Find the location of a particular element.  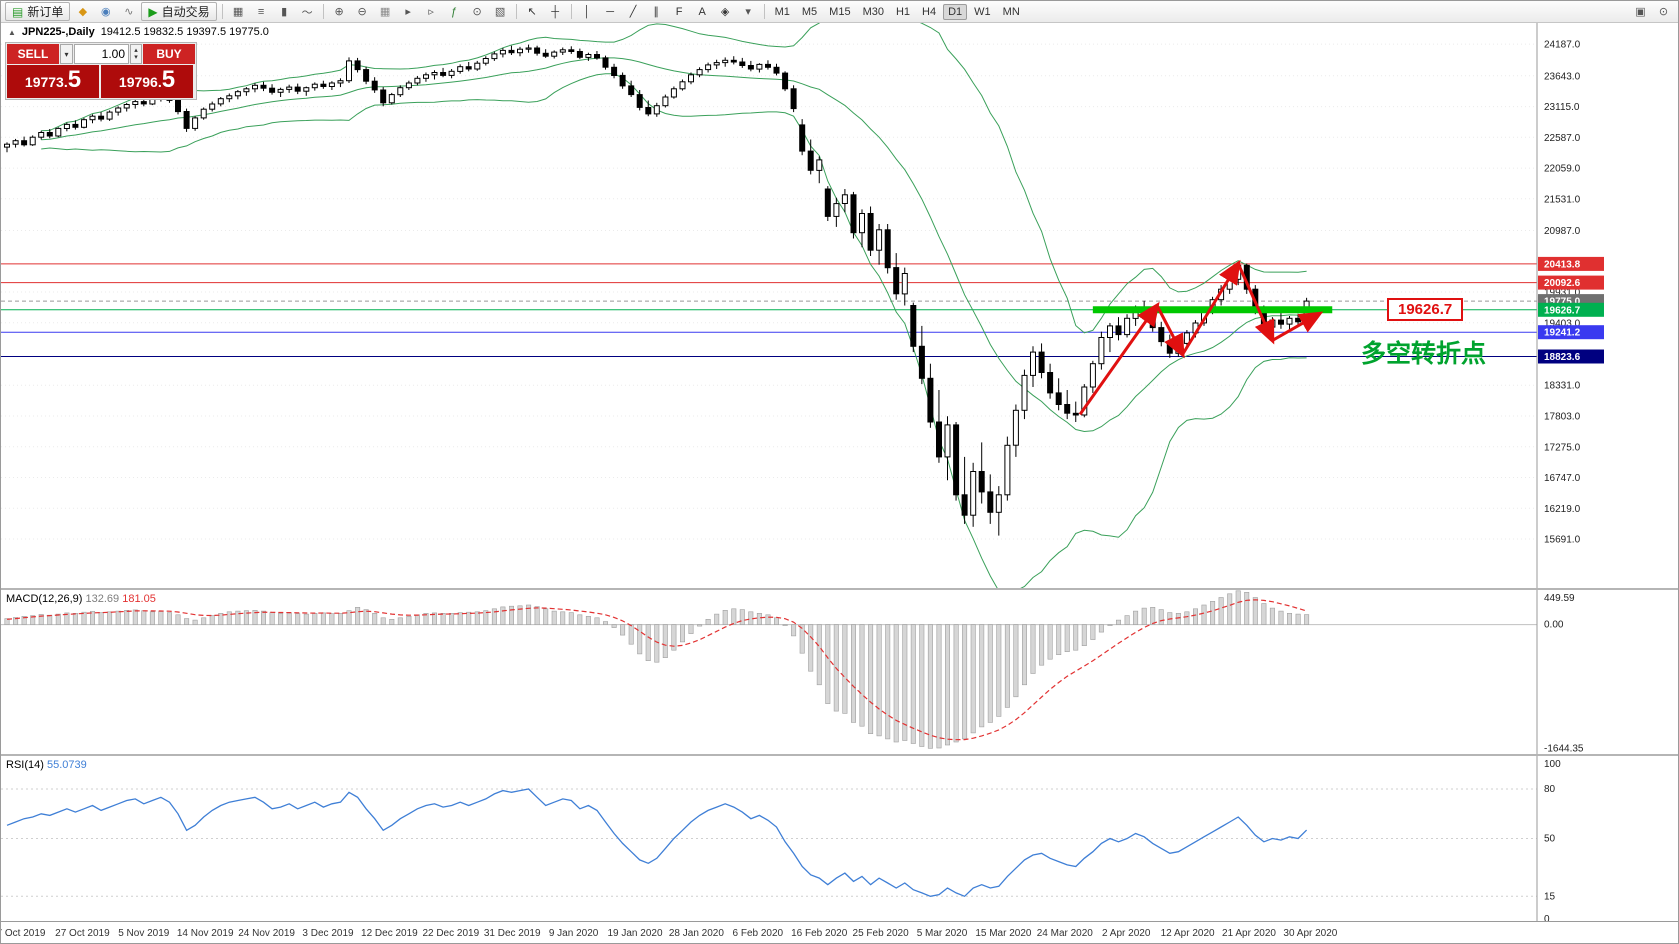

line-chart-icon: ～ is located at coordinates (307, 11).